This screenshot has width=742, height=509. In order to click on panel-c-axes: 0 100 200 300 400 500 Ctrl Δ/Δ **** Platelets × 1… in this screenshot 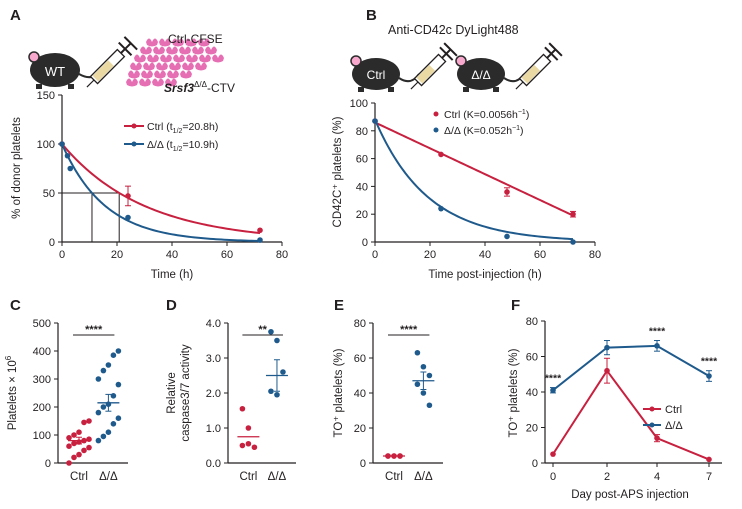, I will do `click(66, 400)`.